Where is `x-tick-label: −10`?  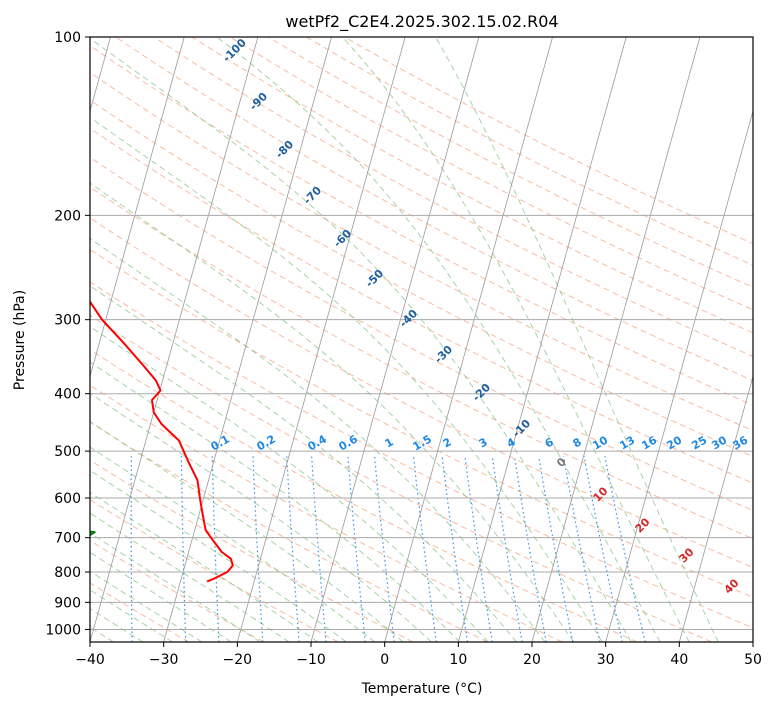
x-tick-label: −10 is located at coordinates (311, 660).